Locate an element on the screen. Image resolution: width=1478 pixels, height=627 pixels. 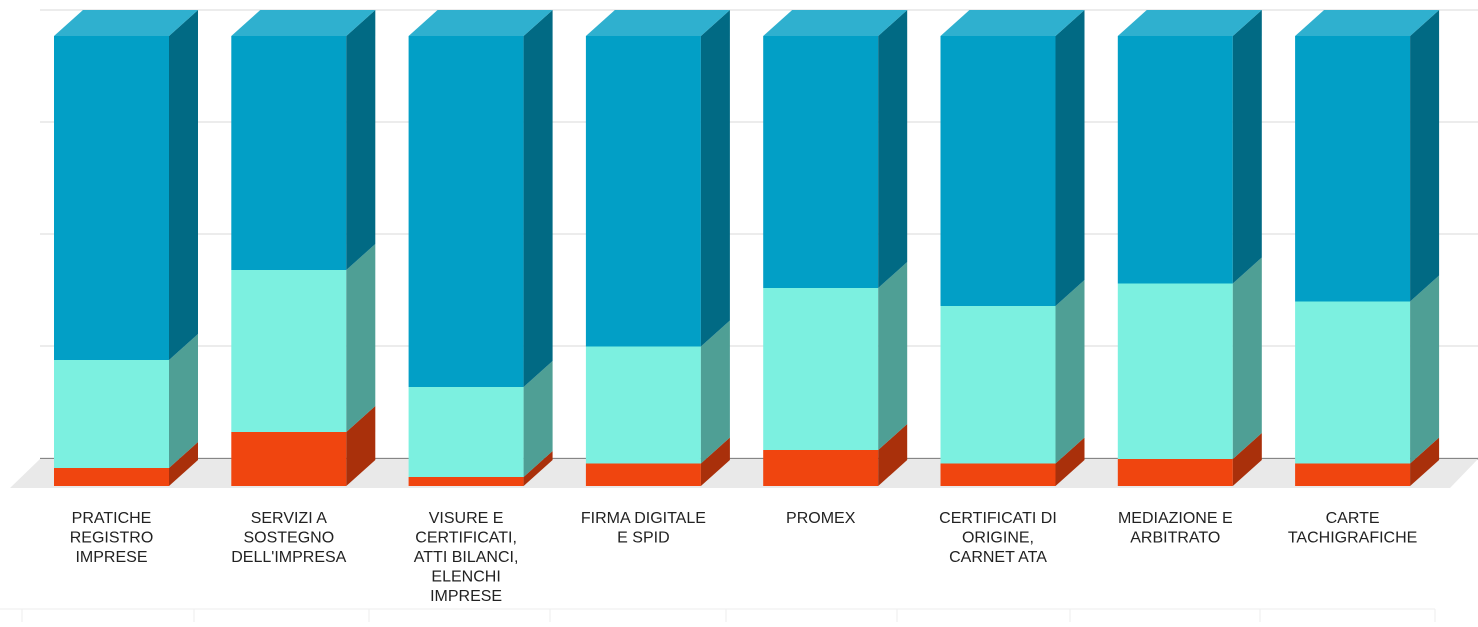
x-tick-label: CARTE TACHIGRAFICHE is located at coordinates (1352, 528).